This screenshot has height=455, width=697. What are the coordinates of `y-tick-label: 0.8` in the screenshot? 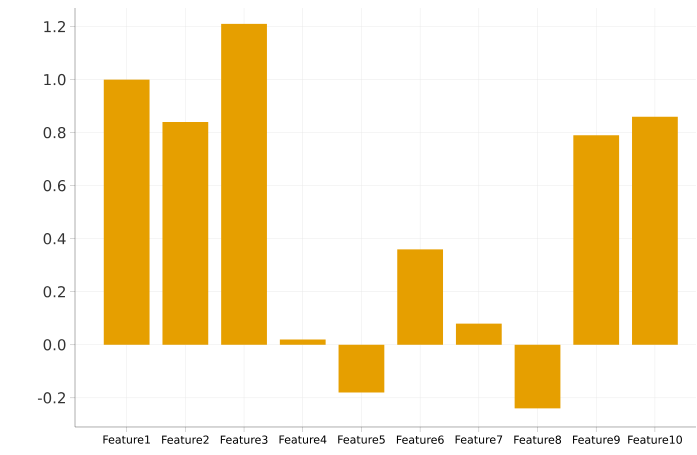 It's located at (55, 132).